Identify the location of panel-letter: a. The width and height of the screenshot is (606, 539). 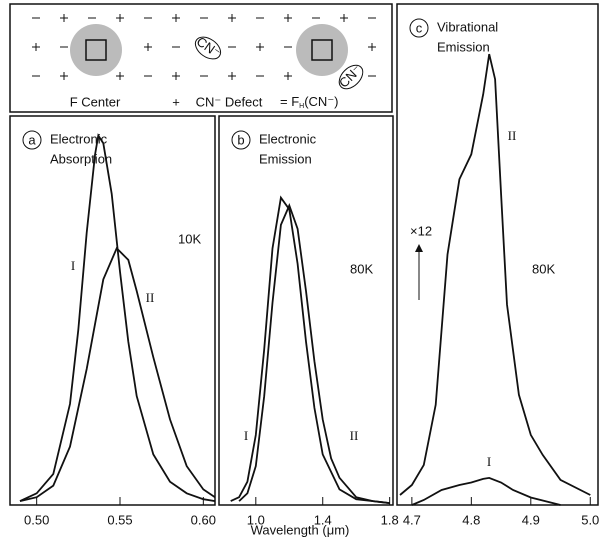
(32, 139).